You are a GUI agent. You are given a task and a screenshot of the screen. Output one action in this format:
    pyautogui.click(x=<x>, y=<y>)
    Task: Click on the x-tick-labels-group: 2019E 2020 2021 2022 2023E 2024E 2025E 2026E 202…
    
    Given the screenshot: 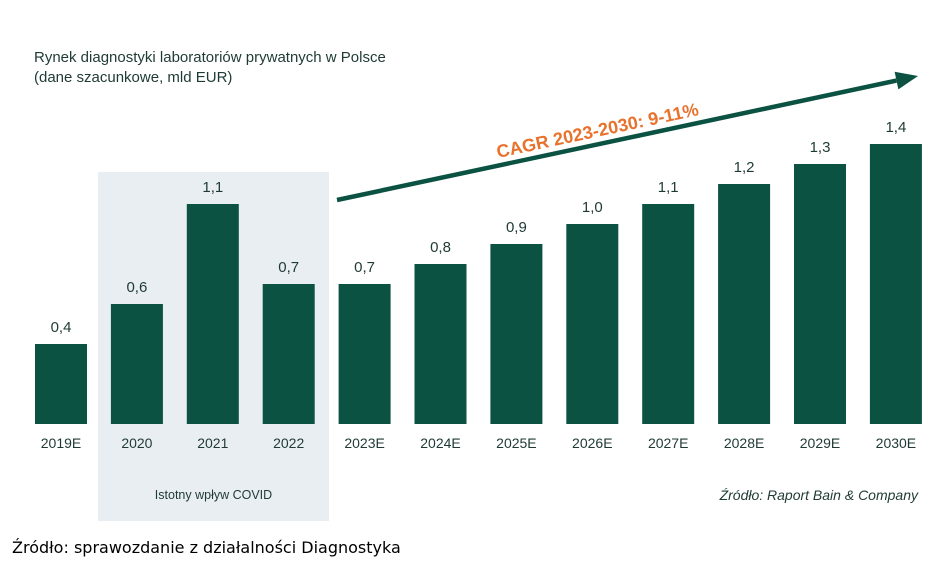 What is the action you would take?
    pyautogui.click(x=478, y=443)
    